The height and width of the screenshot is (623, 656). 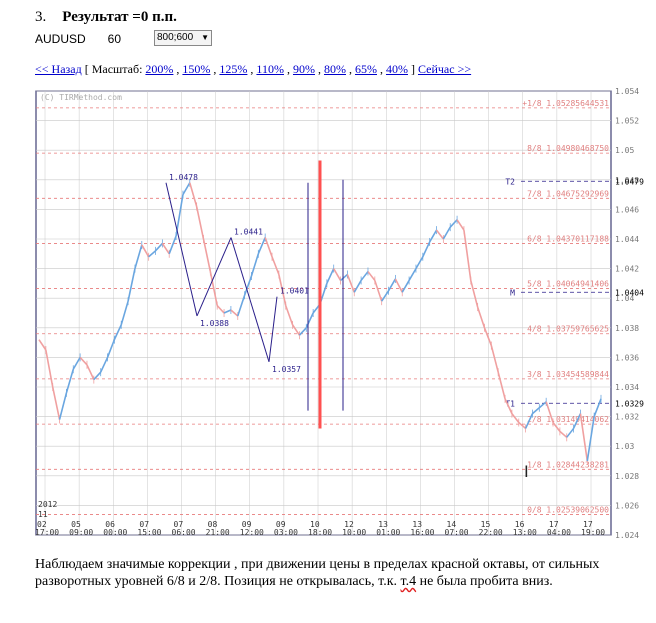 I want to click on chart-size-select: 800;600 ▼, so click(x=183, y=38).